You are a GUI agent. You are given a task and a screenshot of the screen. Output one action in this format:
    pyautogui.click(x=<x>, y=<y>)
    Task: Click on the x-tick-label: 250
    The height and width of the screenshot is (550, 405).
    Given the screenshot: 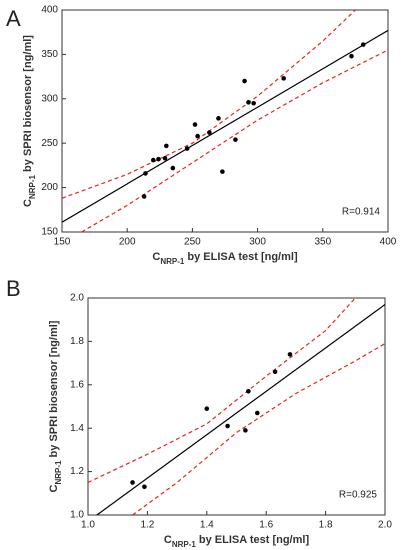 What is the action you would take?
    pyautogui.click(x=192, y=242)
    